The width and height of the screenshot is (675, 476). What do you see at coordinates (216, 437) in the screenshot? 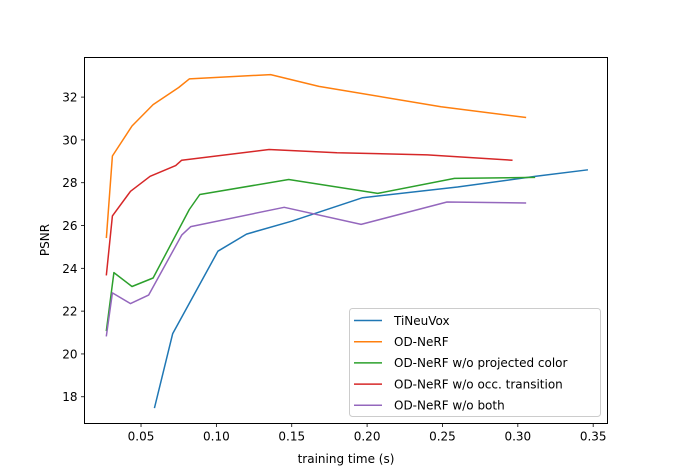
I see `x-tick-label: 0.10` at bounding box center [216, 437].